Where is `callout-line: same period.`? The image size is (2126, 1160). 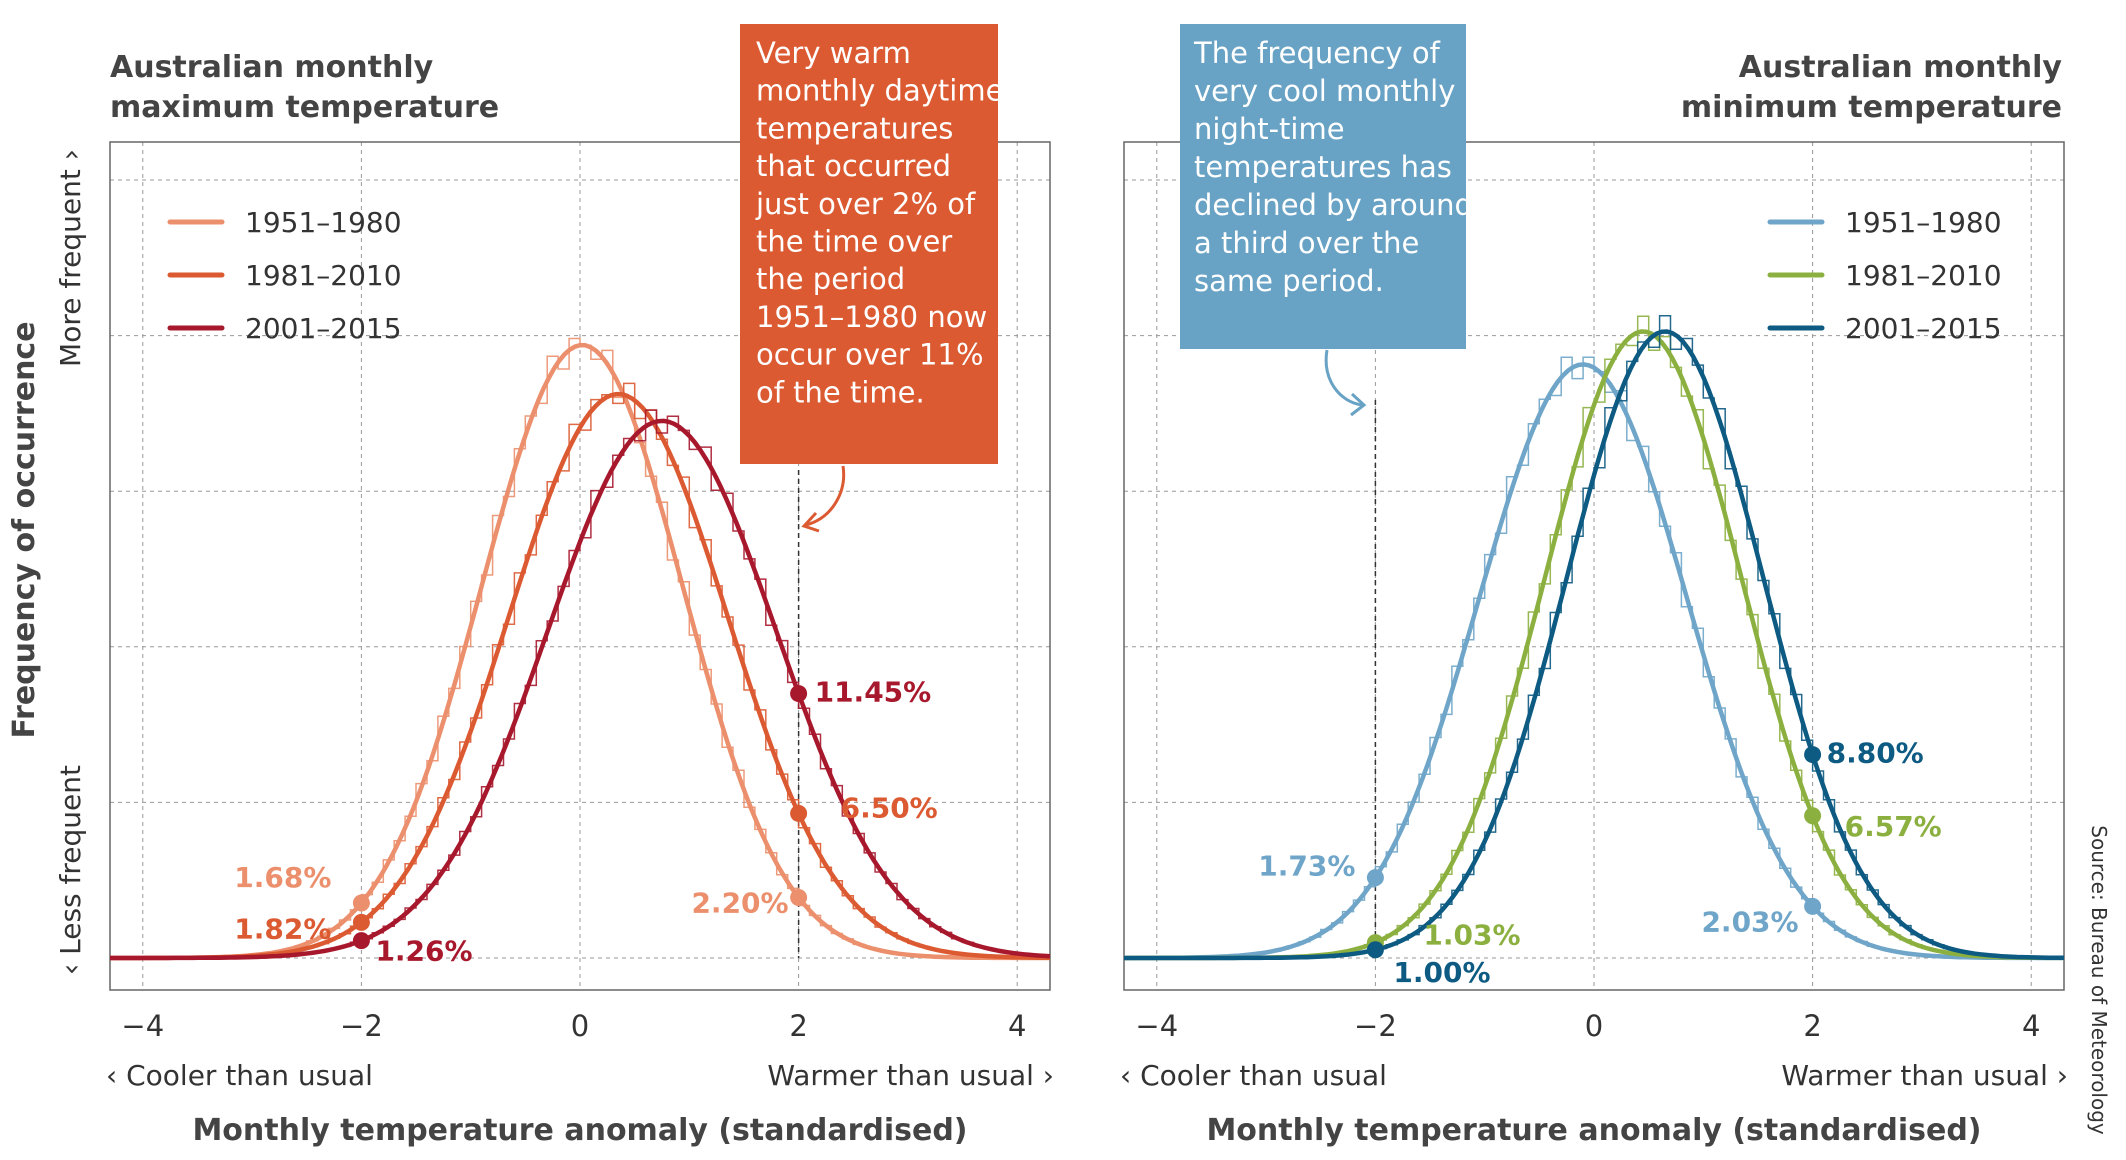 callout-line: same period. is located at coordinates (1289, 281).